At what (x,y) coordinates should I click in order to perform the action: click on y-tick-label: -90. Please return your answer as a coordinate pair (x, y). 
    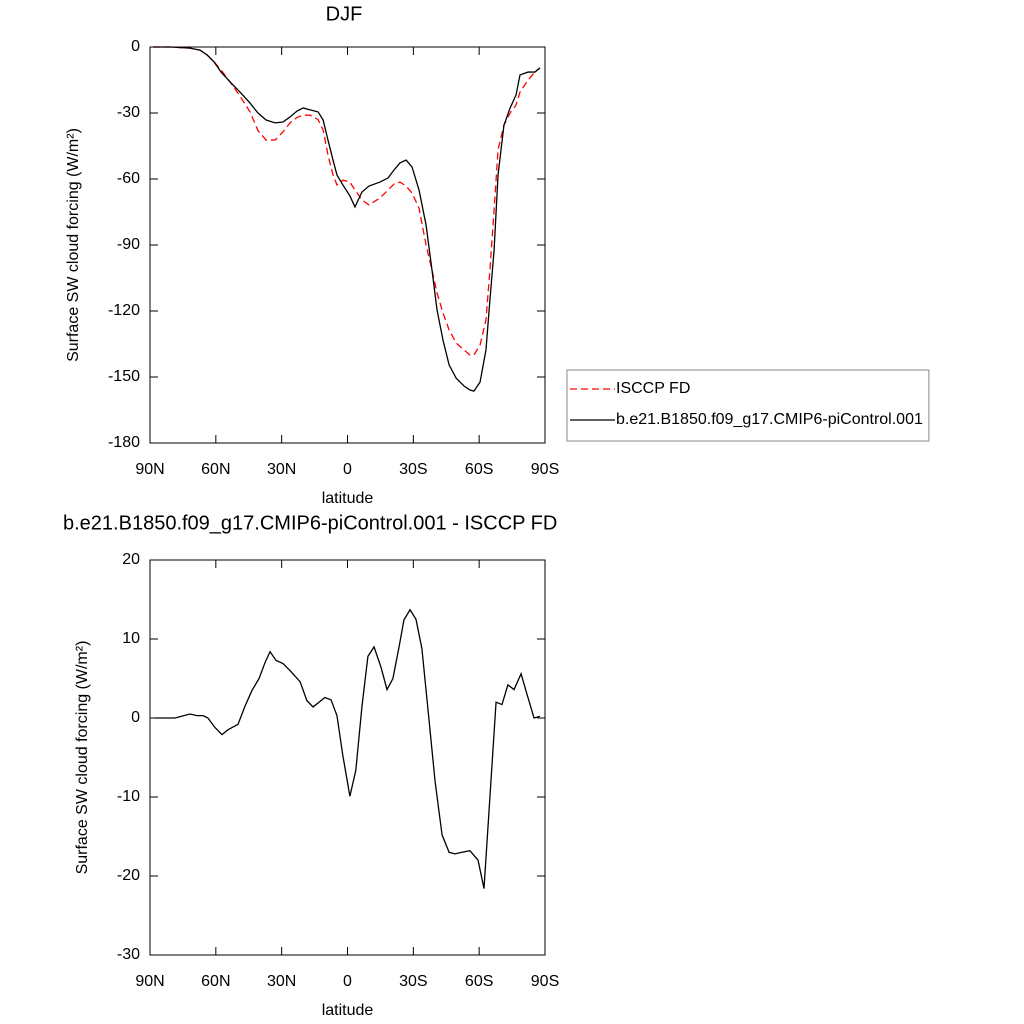
    Looking at the image, I should click on (128, 244).